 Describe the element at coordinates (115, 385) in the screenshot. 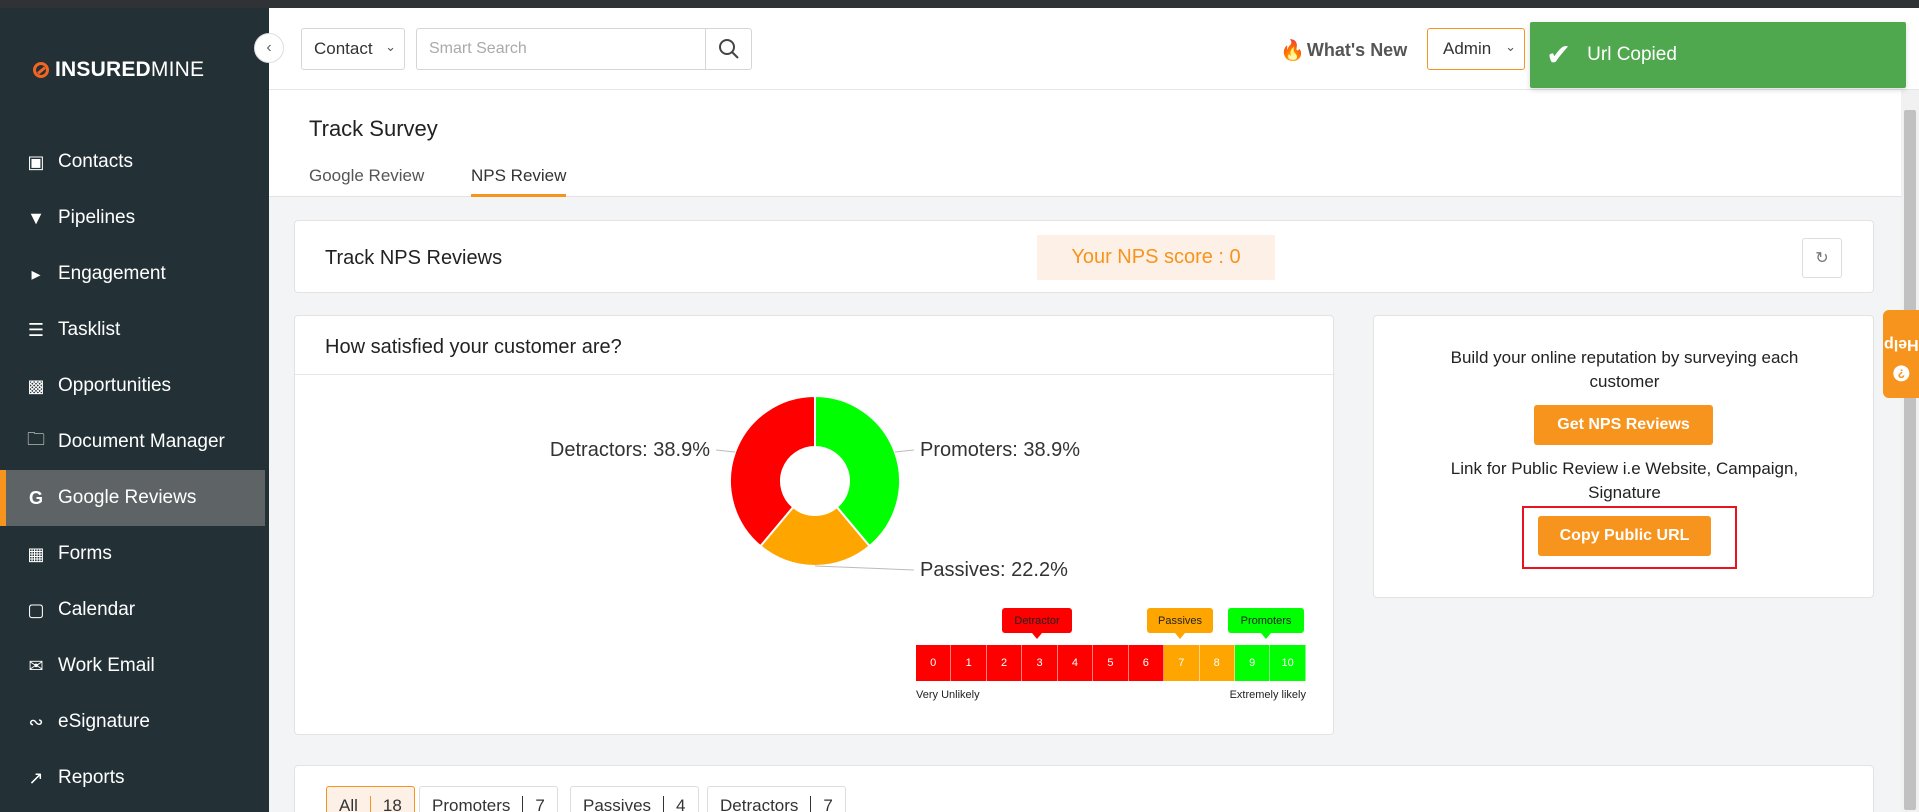

I see `sidebar-item-label: Opportunities` at that location.